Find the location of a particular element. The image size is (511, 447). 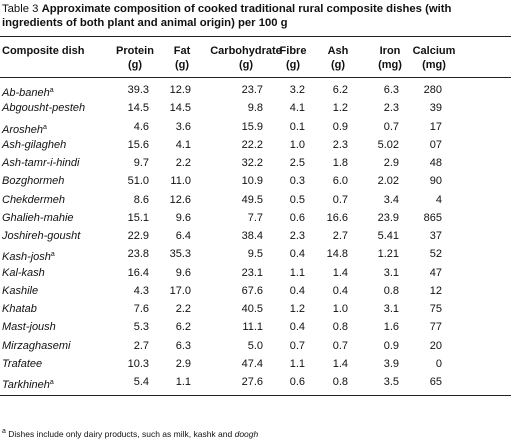

dish-name: Kashile is located at coordinates (20, 291).